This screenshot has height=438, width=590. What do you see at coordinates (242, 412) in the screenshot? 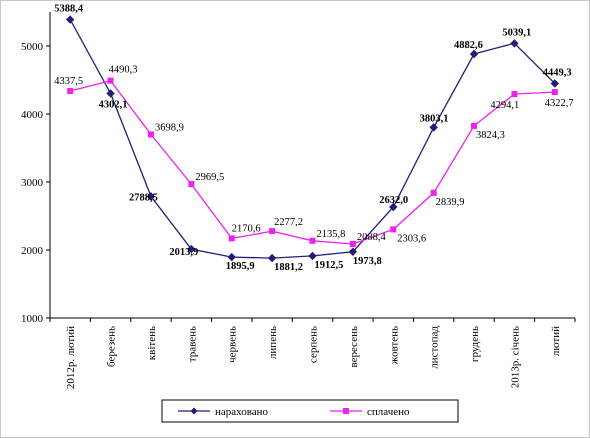
I see `legend-label-1: нараховано` at bounding box center [242, 412].